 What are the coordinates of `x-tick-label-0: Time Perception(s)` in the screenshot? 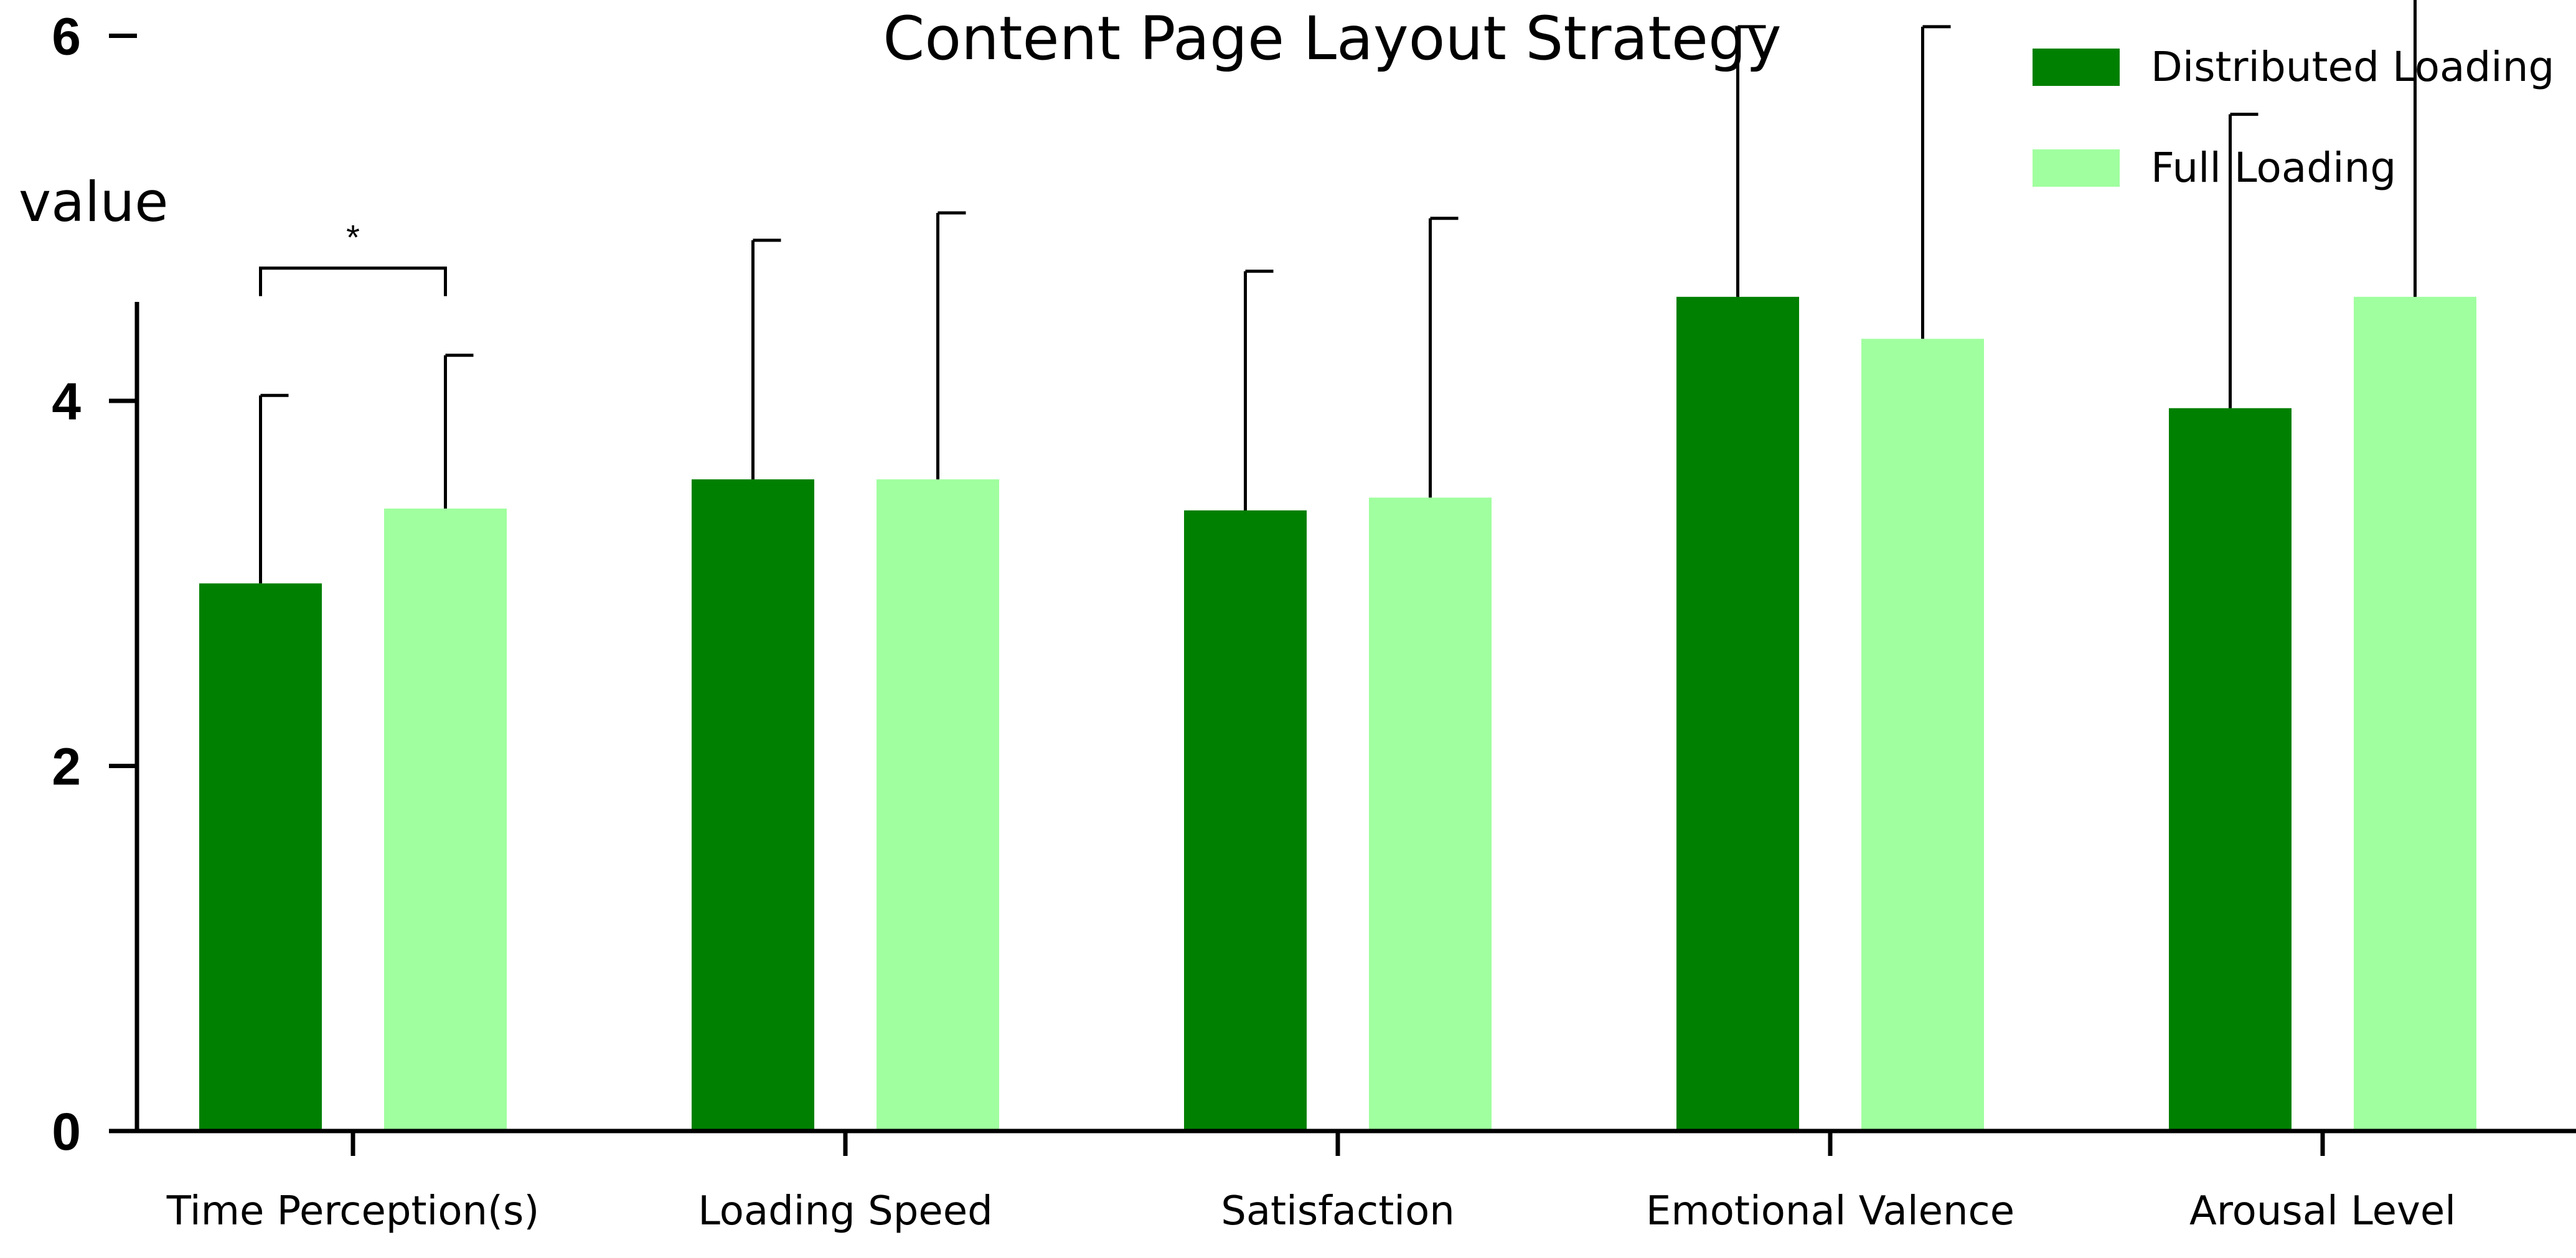 It's located at (353, 1211).